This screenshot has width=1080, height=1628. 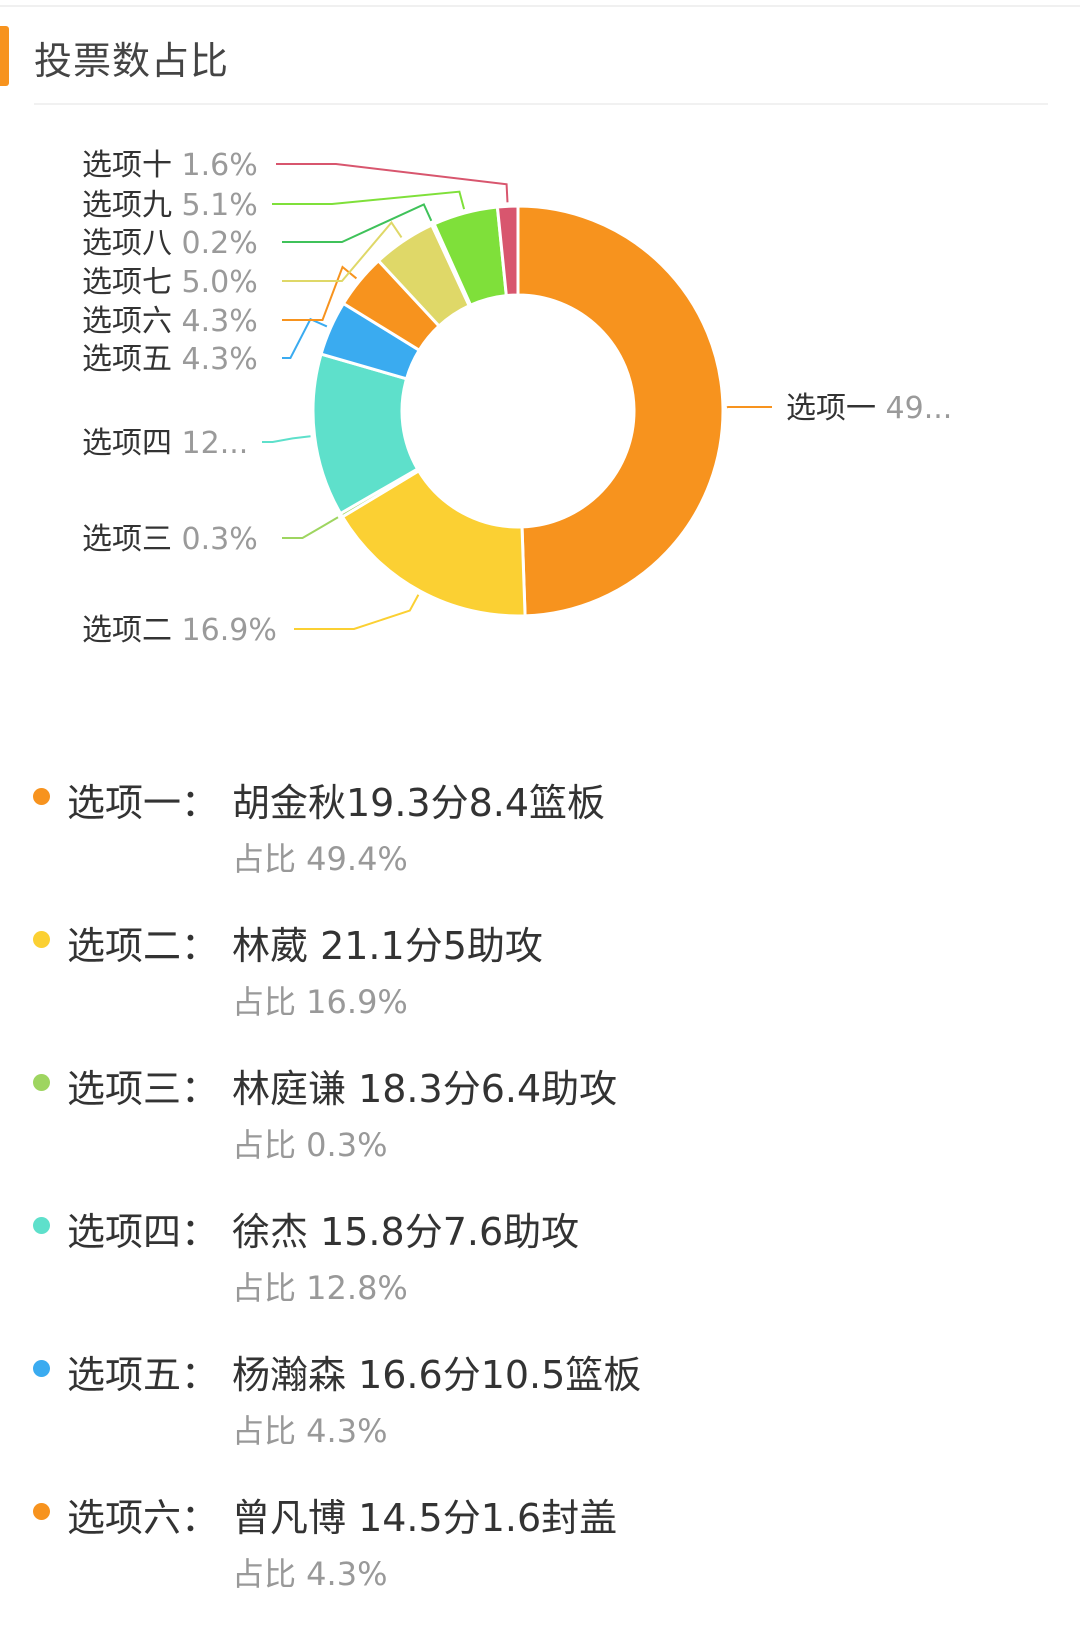 What do you see at coordinates (143, 1371) in the screenshot?
I see `option-label: 选项五：` at bounding box center [143, 1371].